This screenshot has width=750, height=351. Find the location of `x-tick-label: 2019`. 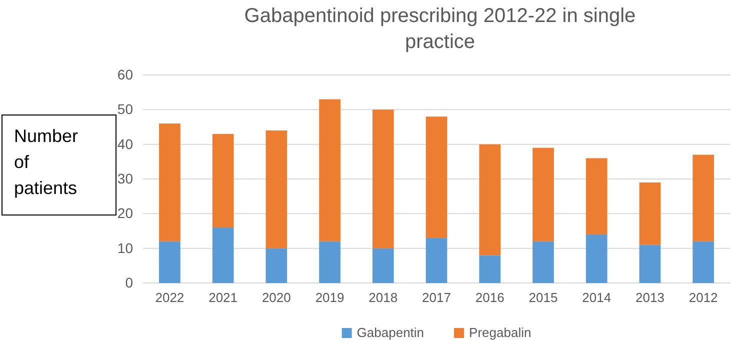

x-tick-label: 2019 is located at coordinates (329, 298).